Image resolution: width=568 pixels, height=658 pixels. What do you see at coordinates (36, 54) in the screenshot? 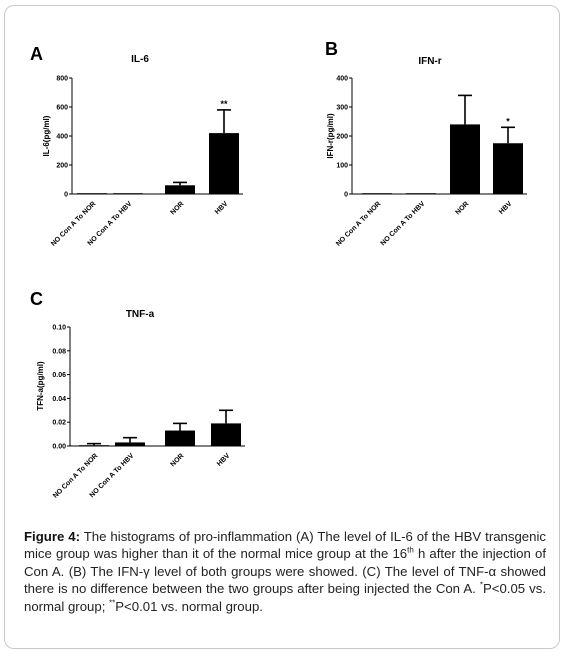
I see `panel-letter-a: A` at bounding box center [36, 54].